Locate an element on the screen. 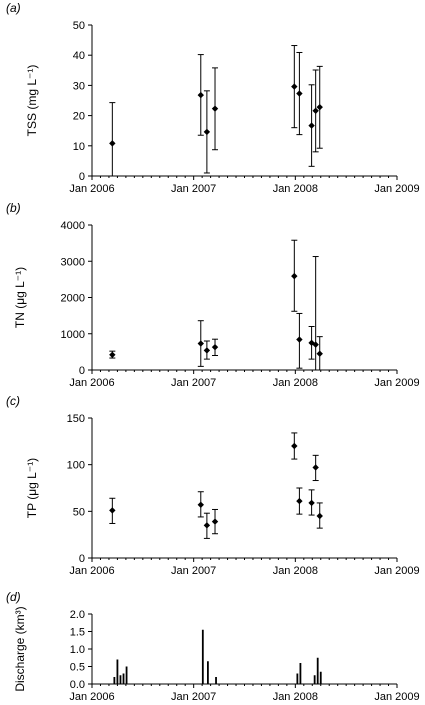 This screenshot has height=705, width=425. x-tick-label-0-2: Jan 2008 is located at coordinates (295, 189).